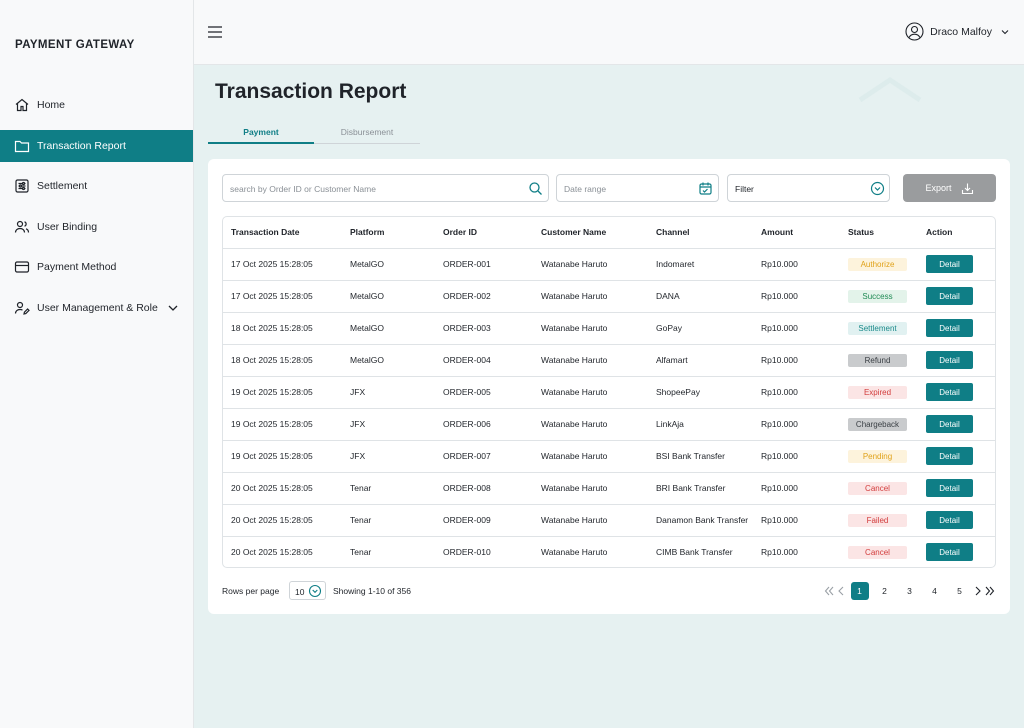 The width and height of the screenshot is (1024, 728). What do you see at coordinates (956, 233) in the screenshot?
I see `column-header: Action` at bounding box center [956, 233].